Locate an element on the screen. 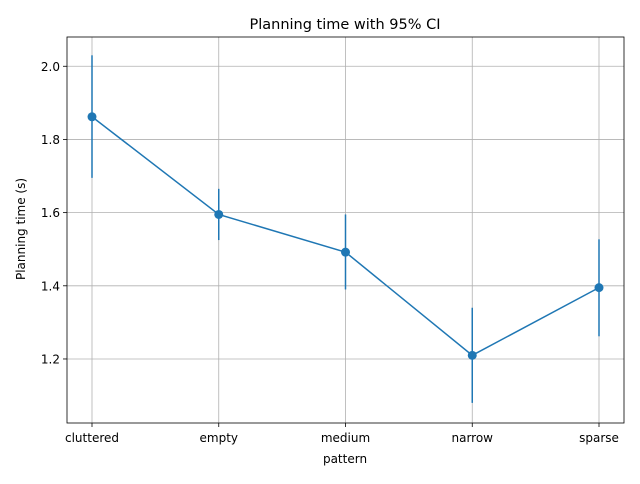 The image size is (640, 484). y-tick-label: 1.6 is located at coordinates (50, 213).